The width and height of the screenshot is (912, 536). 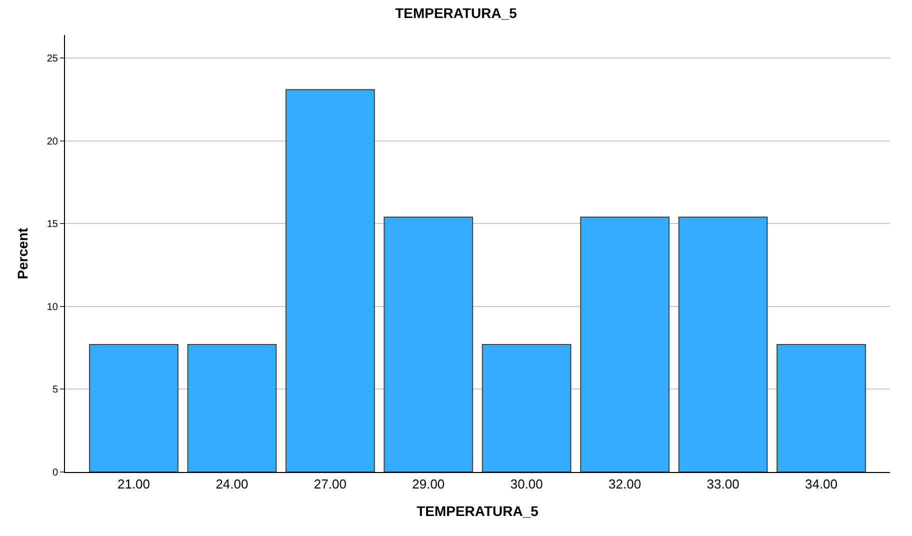 What do you see at coordinates (52, 59) in the screenshot?
I see `y-tick-label: 25` at bounding box center [52, 59].